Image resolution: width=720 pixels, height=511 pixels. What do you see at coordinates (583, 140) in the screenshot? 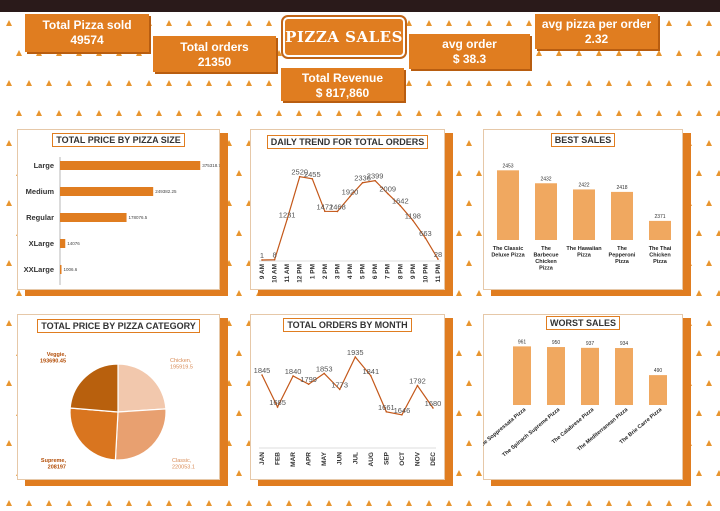
I see `chart-title: BEST SALES` at bounding box center [583, 140].